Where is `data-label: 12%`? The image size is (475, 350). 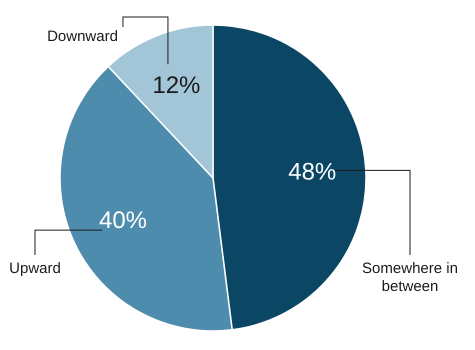 data-label: 12% is located at coordinates (176, 86).